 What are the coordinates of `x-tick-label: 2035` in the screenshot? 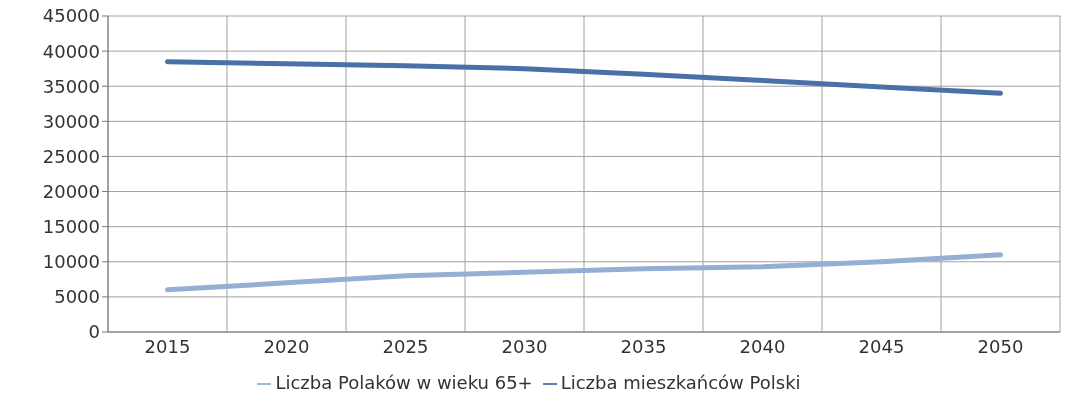 It's located at (643, 346).